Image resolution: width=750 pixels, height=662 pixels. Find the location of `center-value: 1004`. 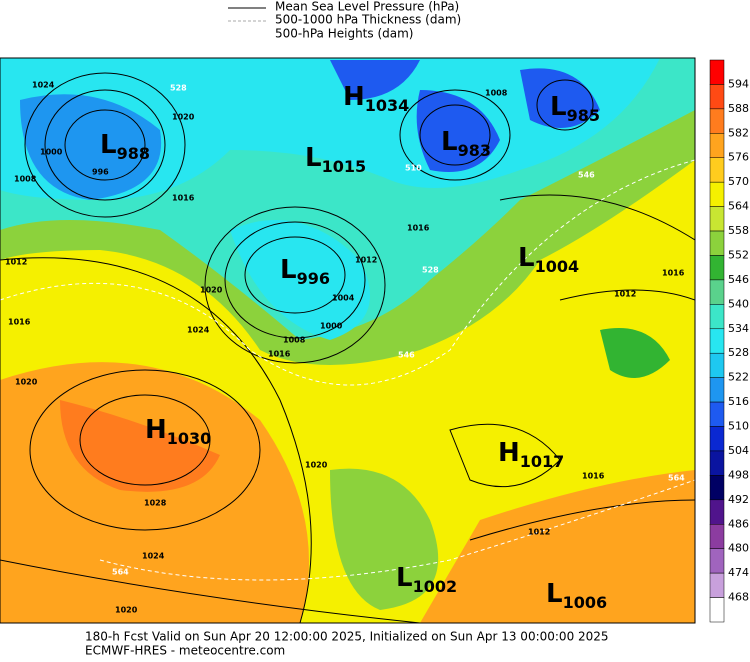

center-value: 1004 is located at coordinates (557, 266).